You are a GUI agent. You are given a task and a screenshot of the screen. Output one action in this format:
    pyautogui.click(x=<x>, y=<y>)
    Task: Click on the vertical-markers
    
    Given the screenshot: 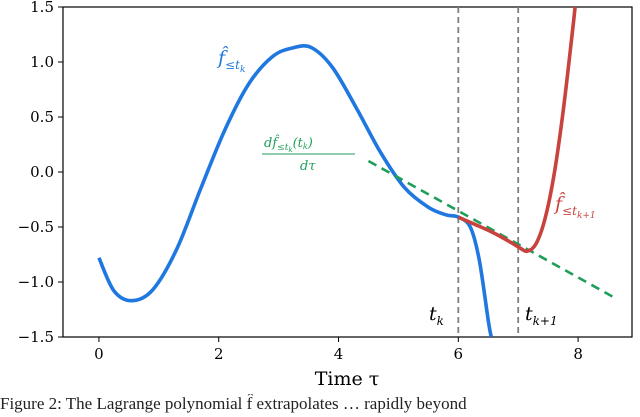 What is the action you would take?
    pyautogui.click(x=488, y=172)
    